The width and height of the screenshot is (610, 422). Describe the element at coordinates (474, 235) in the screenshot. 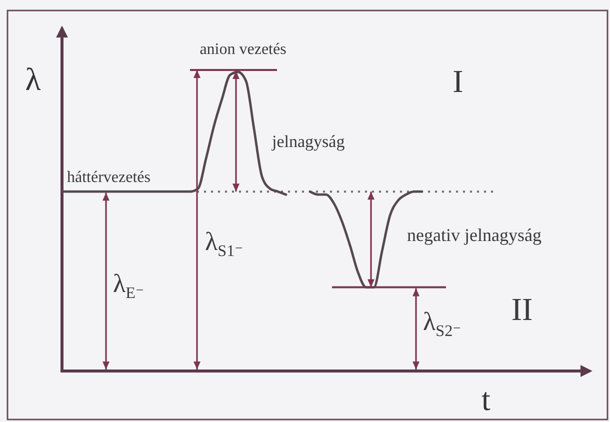

I see `annotation: negativ jelnagyság` at that location.